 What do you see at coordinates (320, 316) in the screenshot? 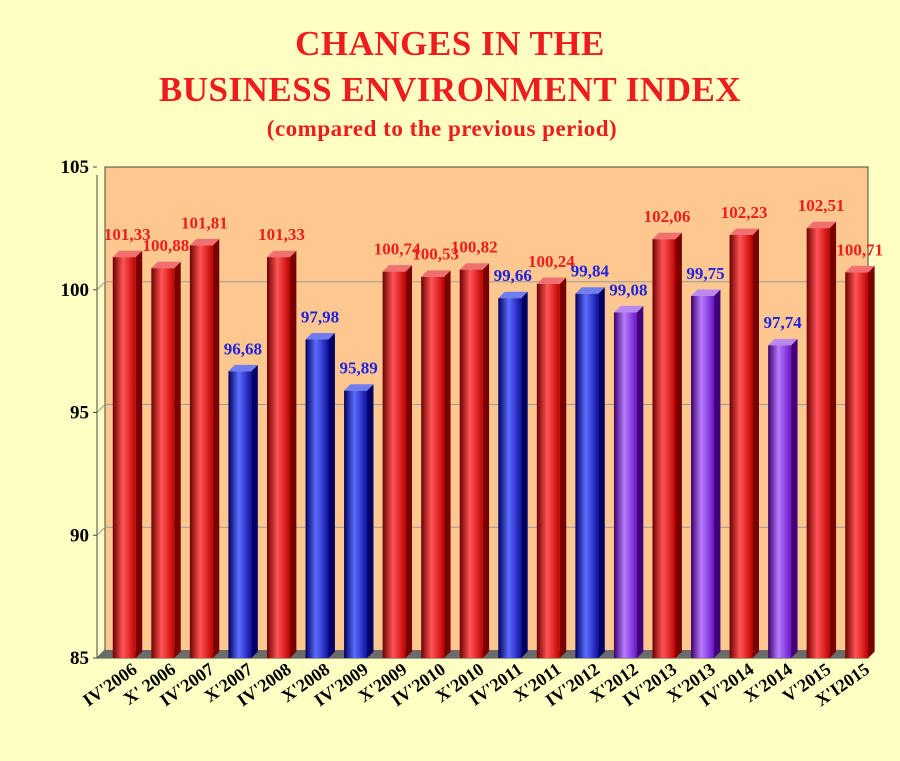
I see `data-label: 97,98` at bounding box center [320, 316].